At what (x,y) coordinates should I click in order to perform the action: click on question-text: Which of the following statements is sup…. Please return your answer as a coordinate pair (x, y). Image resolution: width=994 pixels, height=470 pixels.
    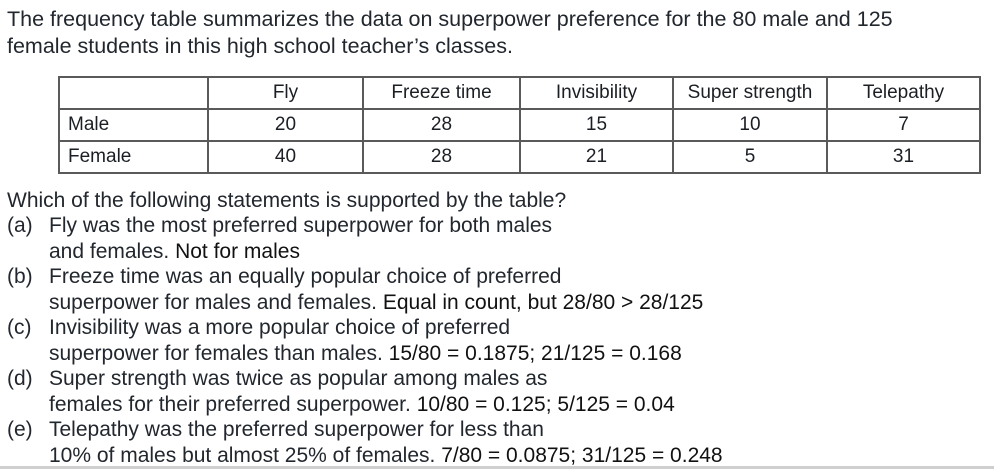
    Looking at the image, I should click on (287, 200).